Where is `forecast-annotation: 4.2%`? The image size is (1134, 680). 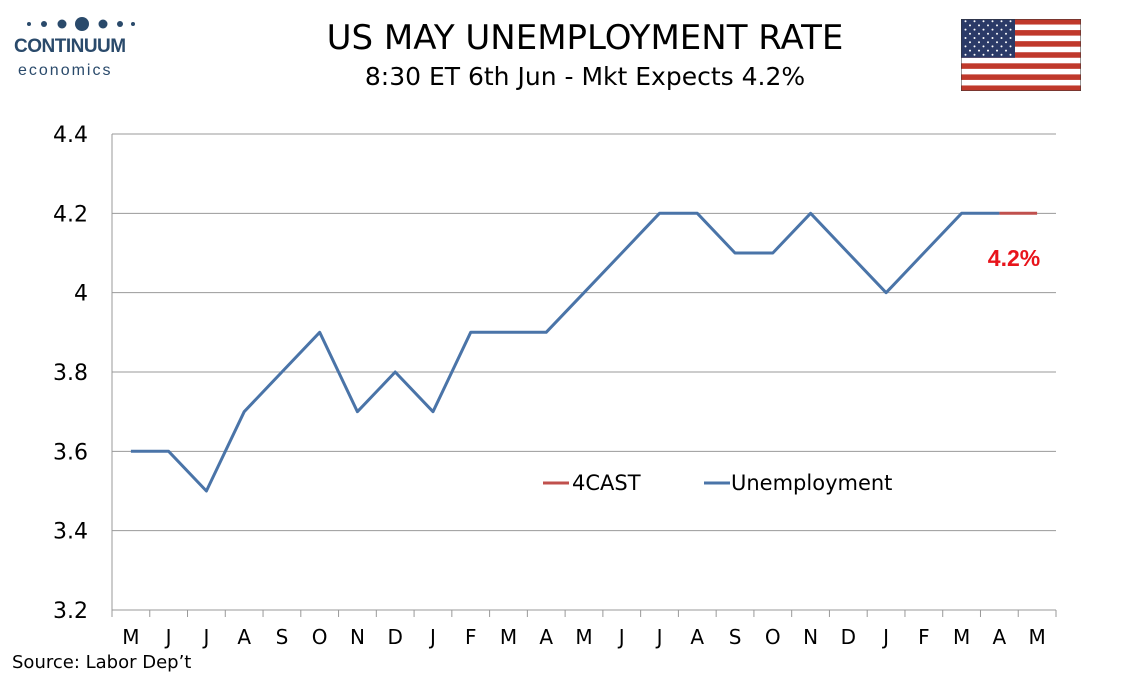 forecast-annotation: 4.2% is located at coordinates (1014, 258).